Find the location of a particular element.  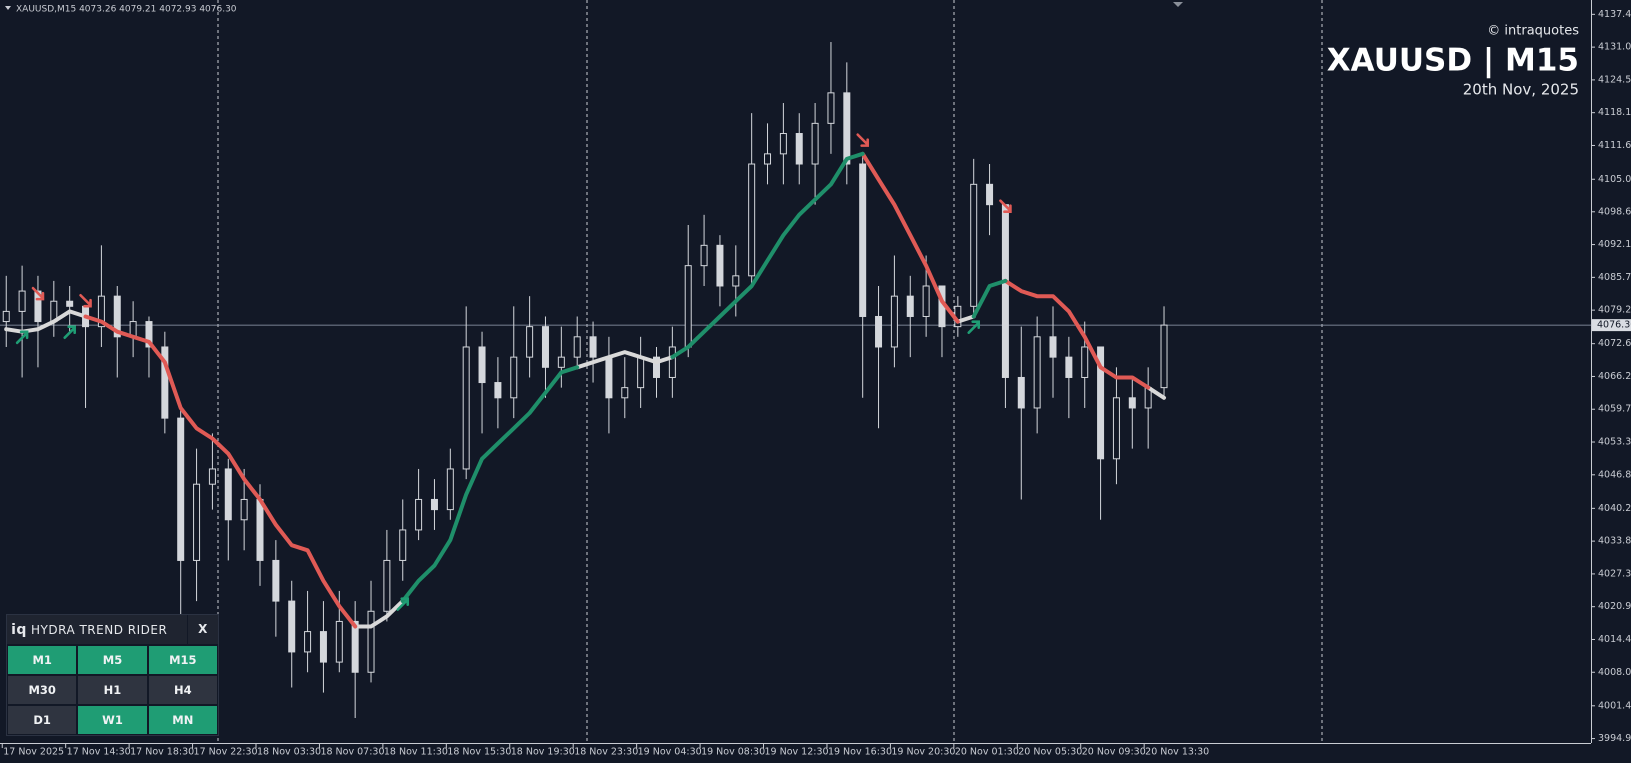

x-tick-label: 17 Nov 22:30 is located at coordinates (226, 752).